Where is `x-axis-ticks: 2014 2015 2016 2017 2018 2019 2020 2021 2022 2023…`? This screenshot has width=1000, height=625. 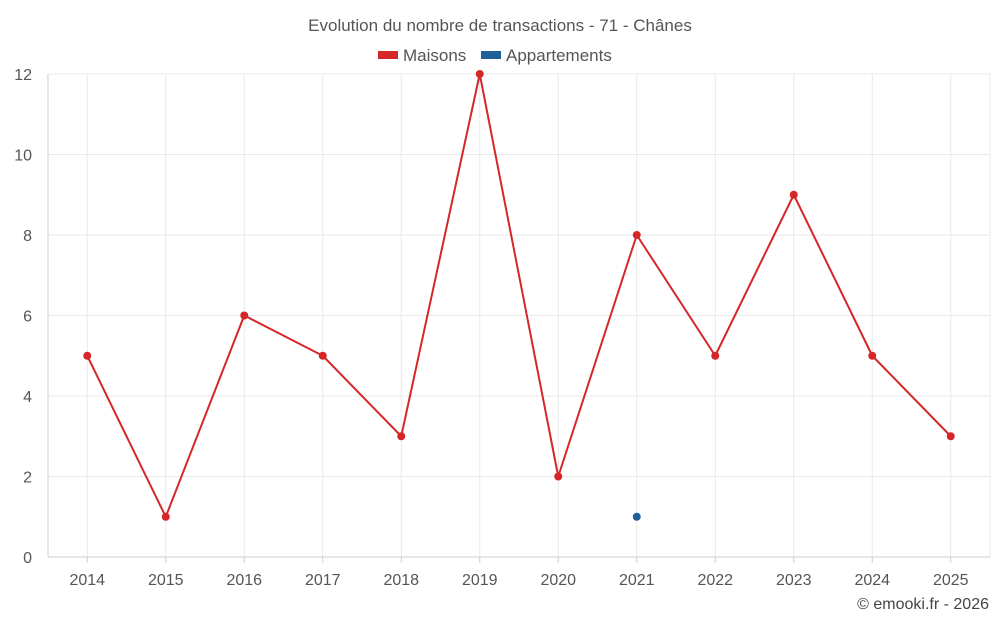
x-axis-ticks: 2014 2015 2016 2017 2018 2019 2020 2021 2022 2023… is located at coordinates (519, 573).